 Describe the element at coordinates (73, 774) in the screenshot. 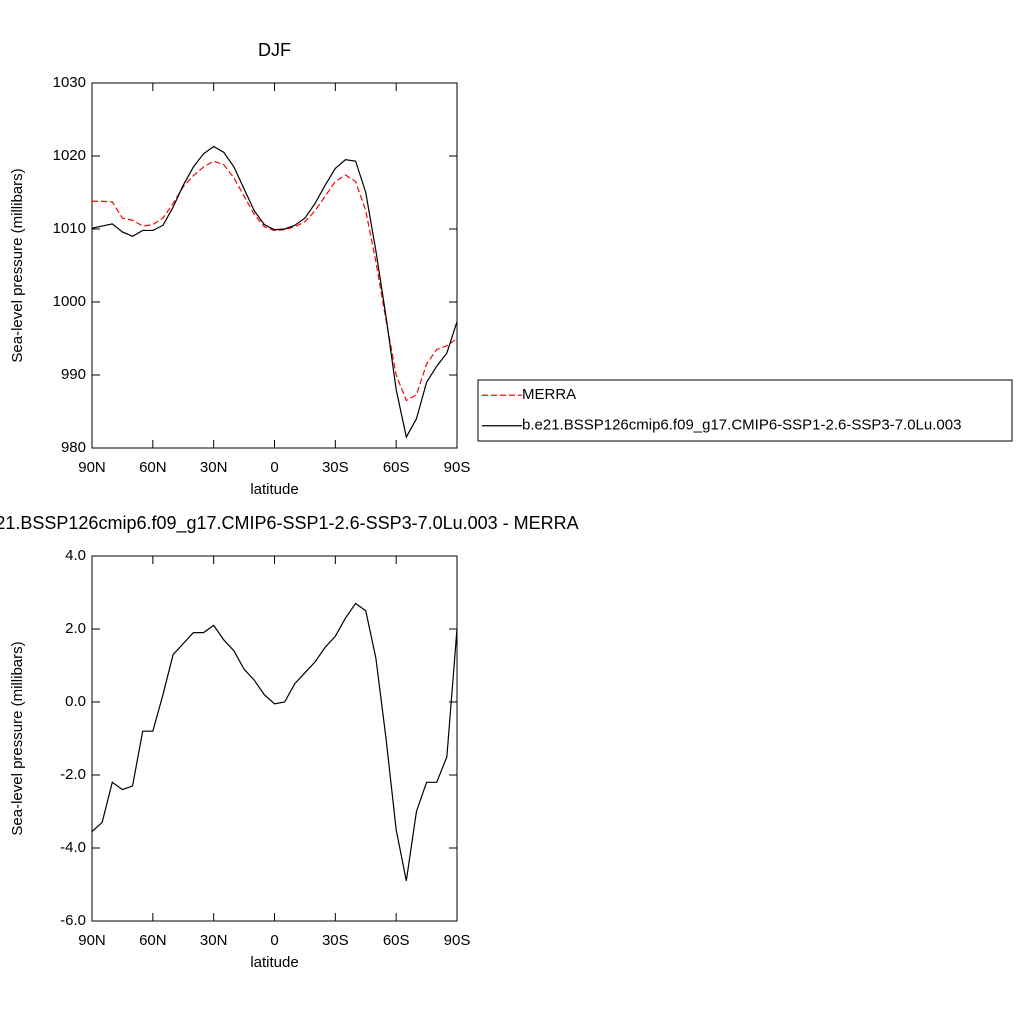

I see `y-tick-label: -2.0` at that location.